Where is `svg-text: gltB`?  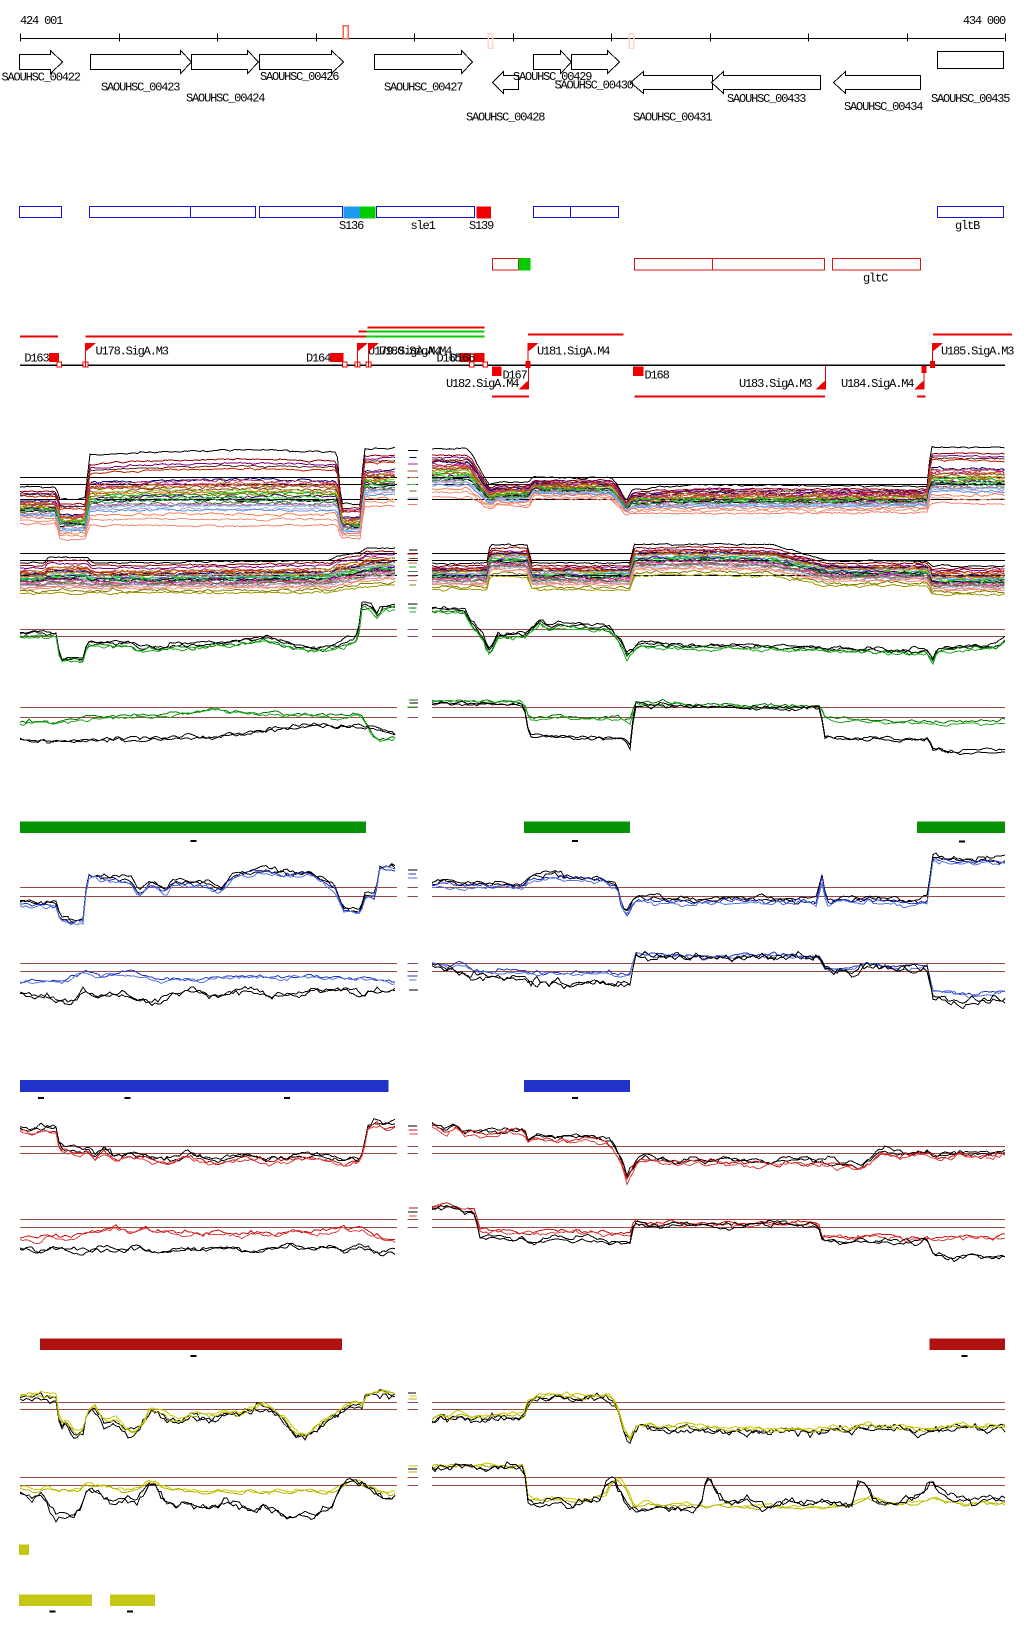
svg-text: gltB is located at coordinates (967, 226).